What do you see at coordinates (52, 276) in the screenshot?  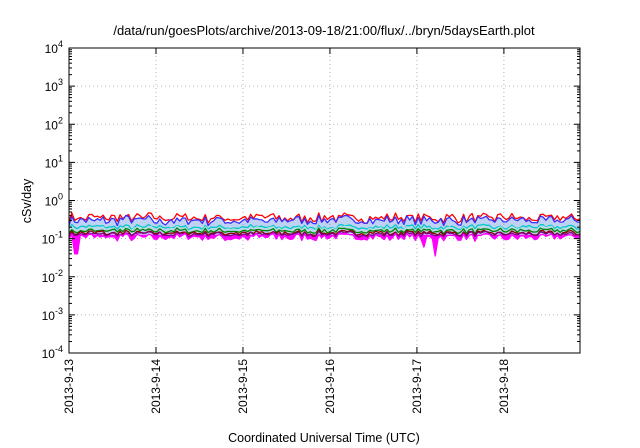 I see `y-tick-label: 10⁻²` at bounding box center [52, 276].